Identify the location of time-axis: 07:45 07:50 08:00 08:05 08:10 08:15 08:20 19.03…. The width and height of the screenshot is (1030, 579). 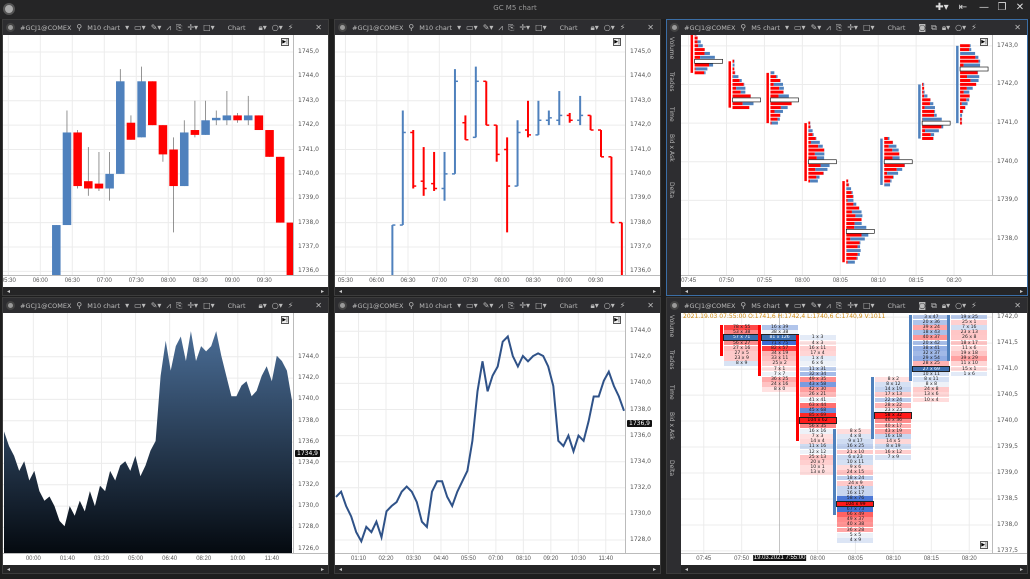
(854, 559).